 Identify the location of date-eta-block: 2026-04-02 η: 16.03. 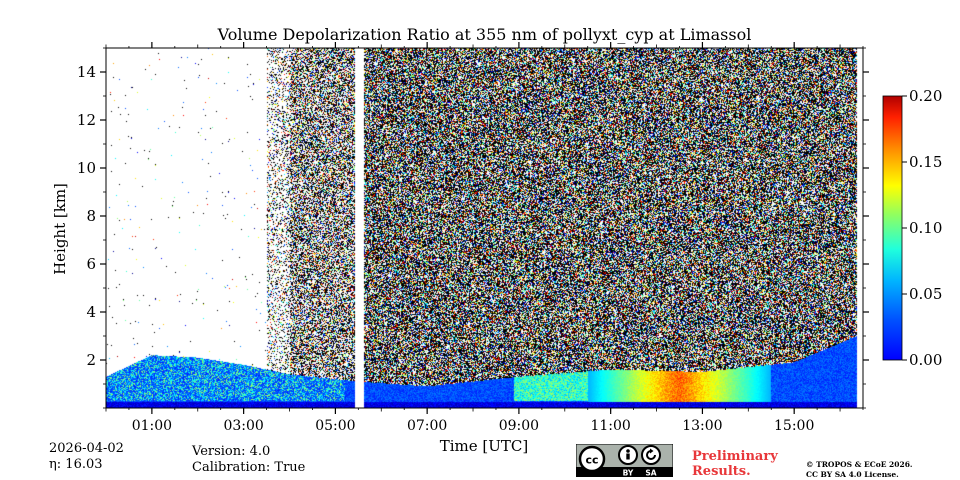
(86, 457).